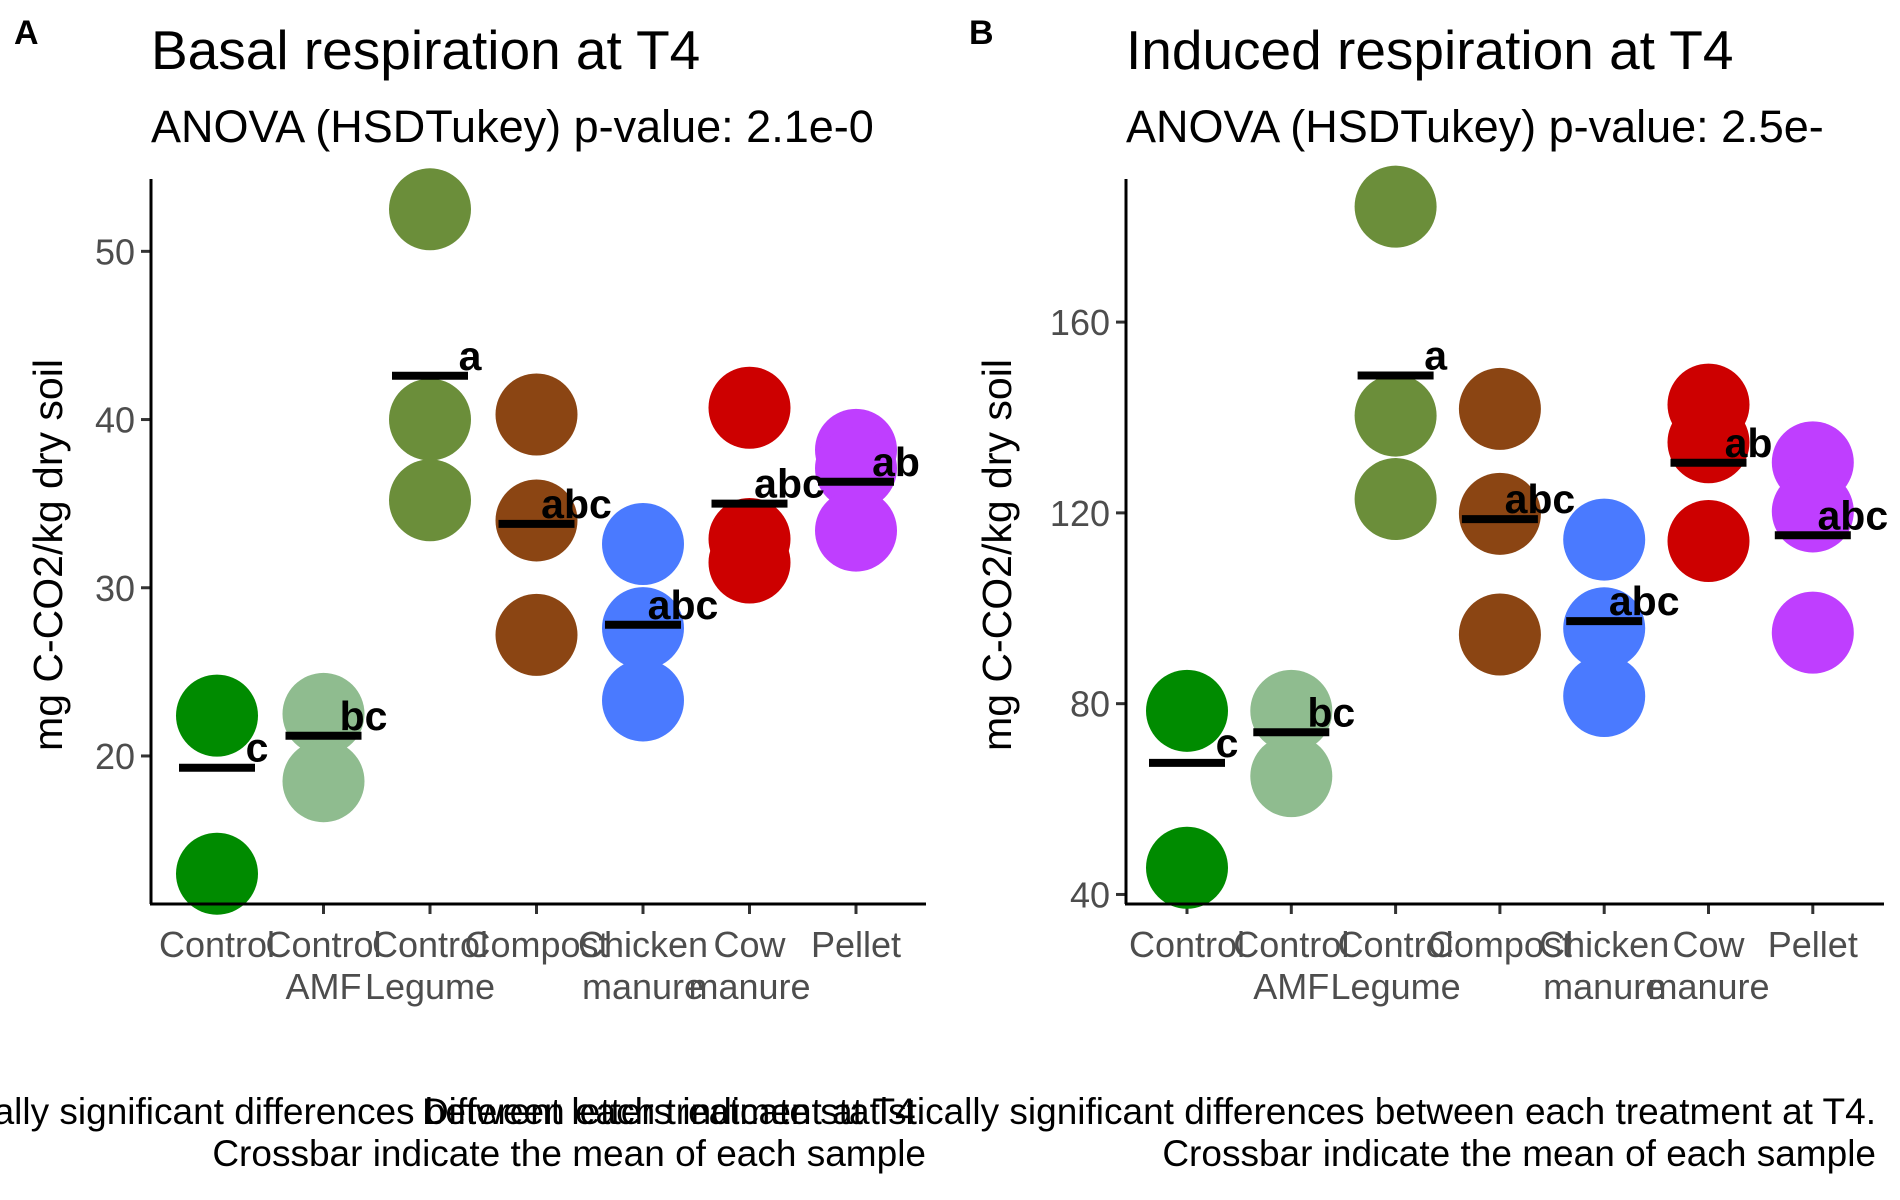 The height and width of the screenshot is (1200, 1900). What do you see at coordinates (48, 555) in the screenshot?
I see `y-axis-label-a: mg C-CO2/kg dry soil` at bounding box center [48, 555].